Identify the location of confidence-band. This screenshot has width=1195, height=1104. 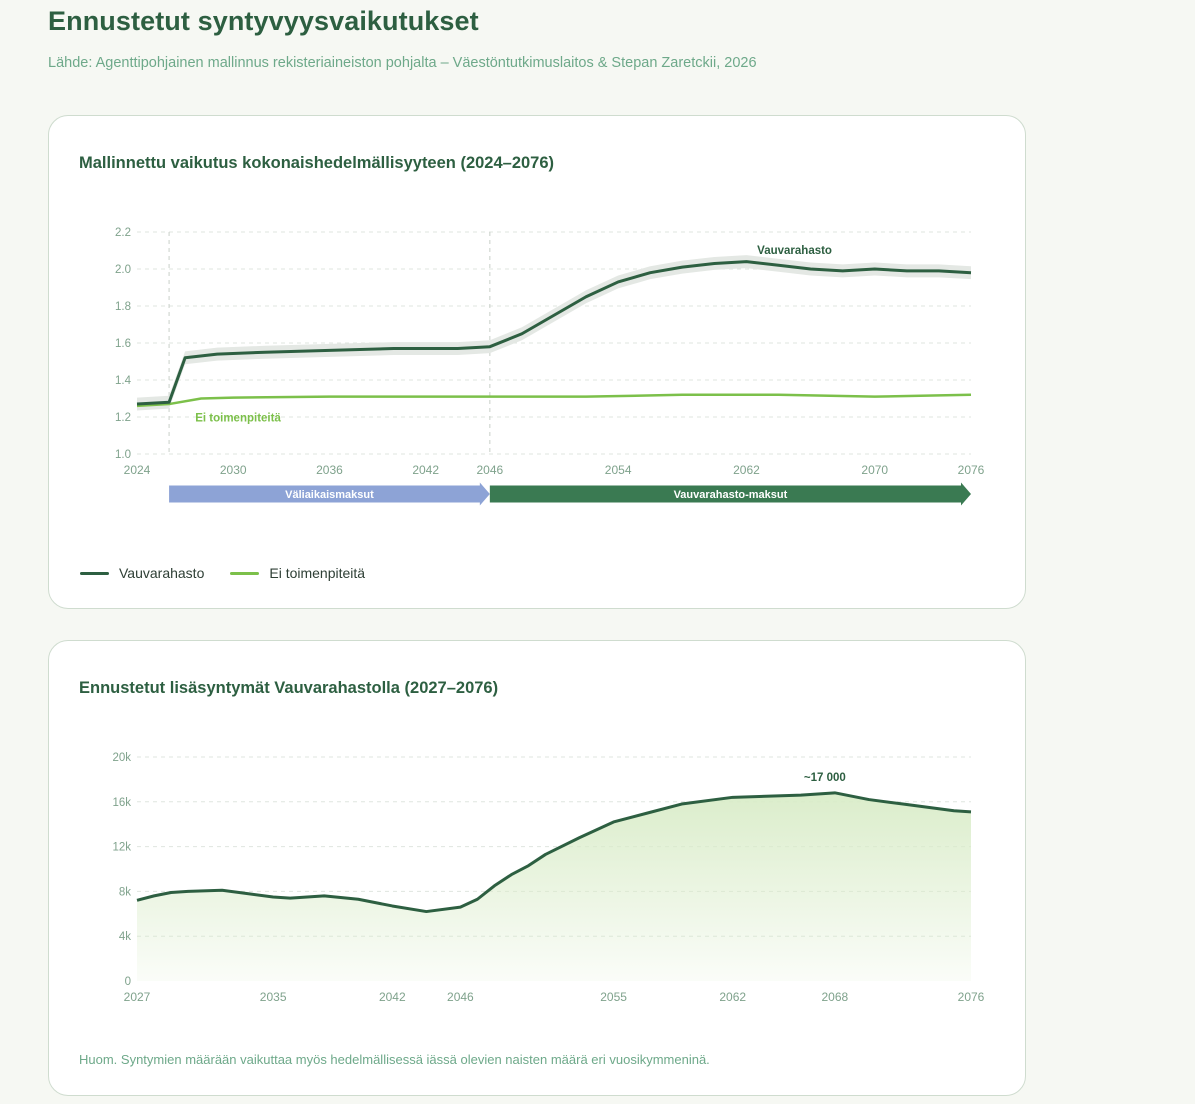
(554, 333).